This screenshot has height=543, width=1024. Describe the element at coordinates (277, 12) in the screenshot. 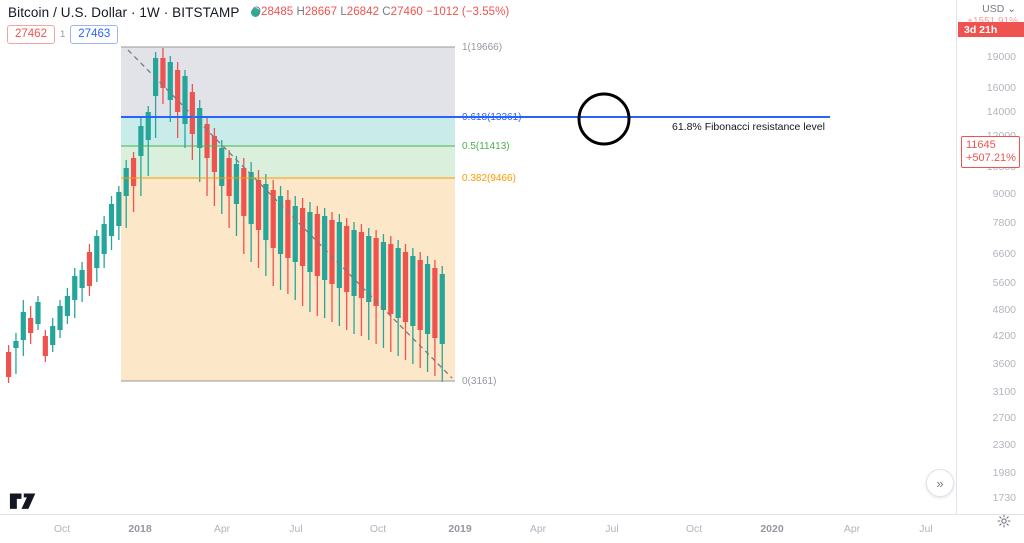

I see `ohlc-open-value: 28485` at that location.